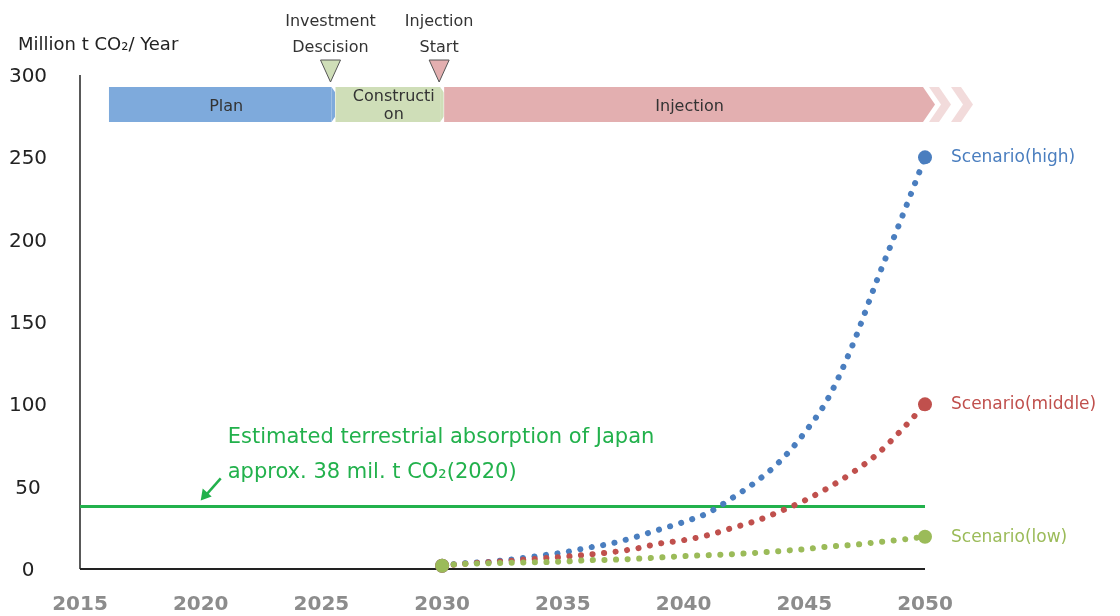 This screenshot has width=1120, height=616. What do you see at coordinates (925, 603) in the screenshot?
I see `x-tick-label: 2050` at bounding box center [925, 603].